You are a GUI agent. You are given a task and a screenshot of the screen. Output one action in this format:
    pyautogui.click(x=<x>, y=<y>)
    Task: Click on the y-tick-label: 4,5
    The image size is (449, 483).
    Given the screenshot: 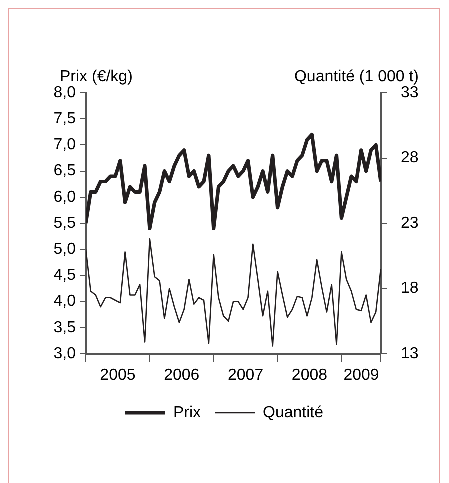 What is the action you would take?
    pyautogui.click(x=65, y=275)
    